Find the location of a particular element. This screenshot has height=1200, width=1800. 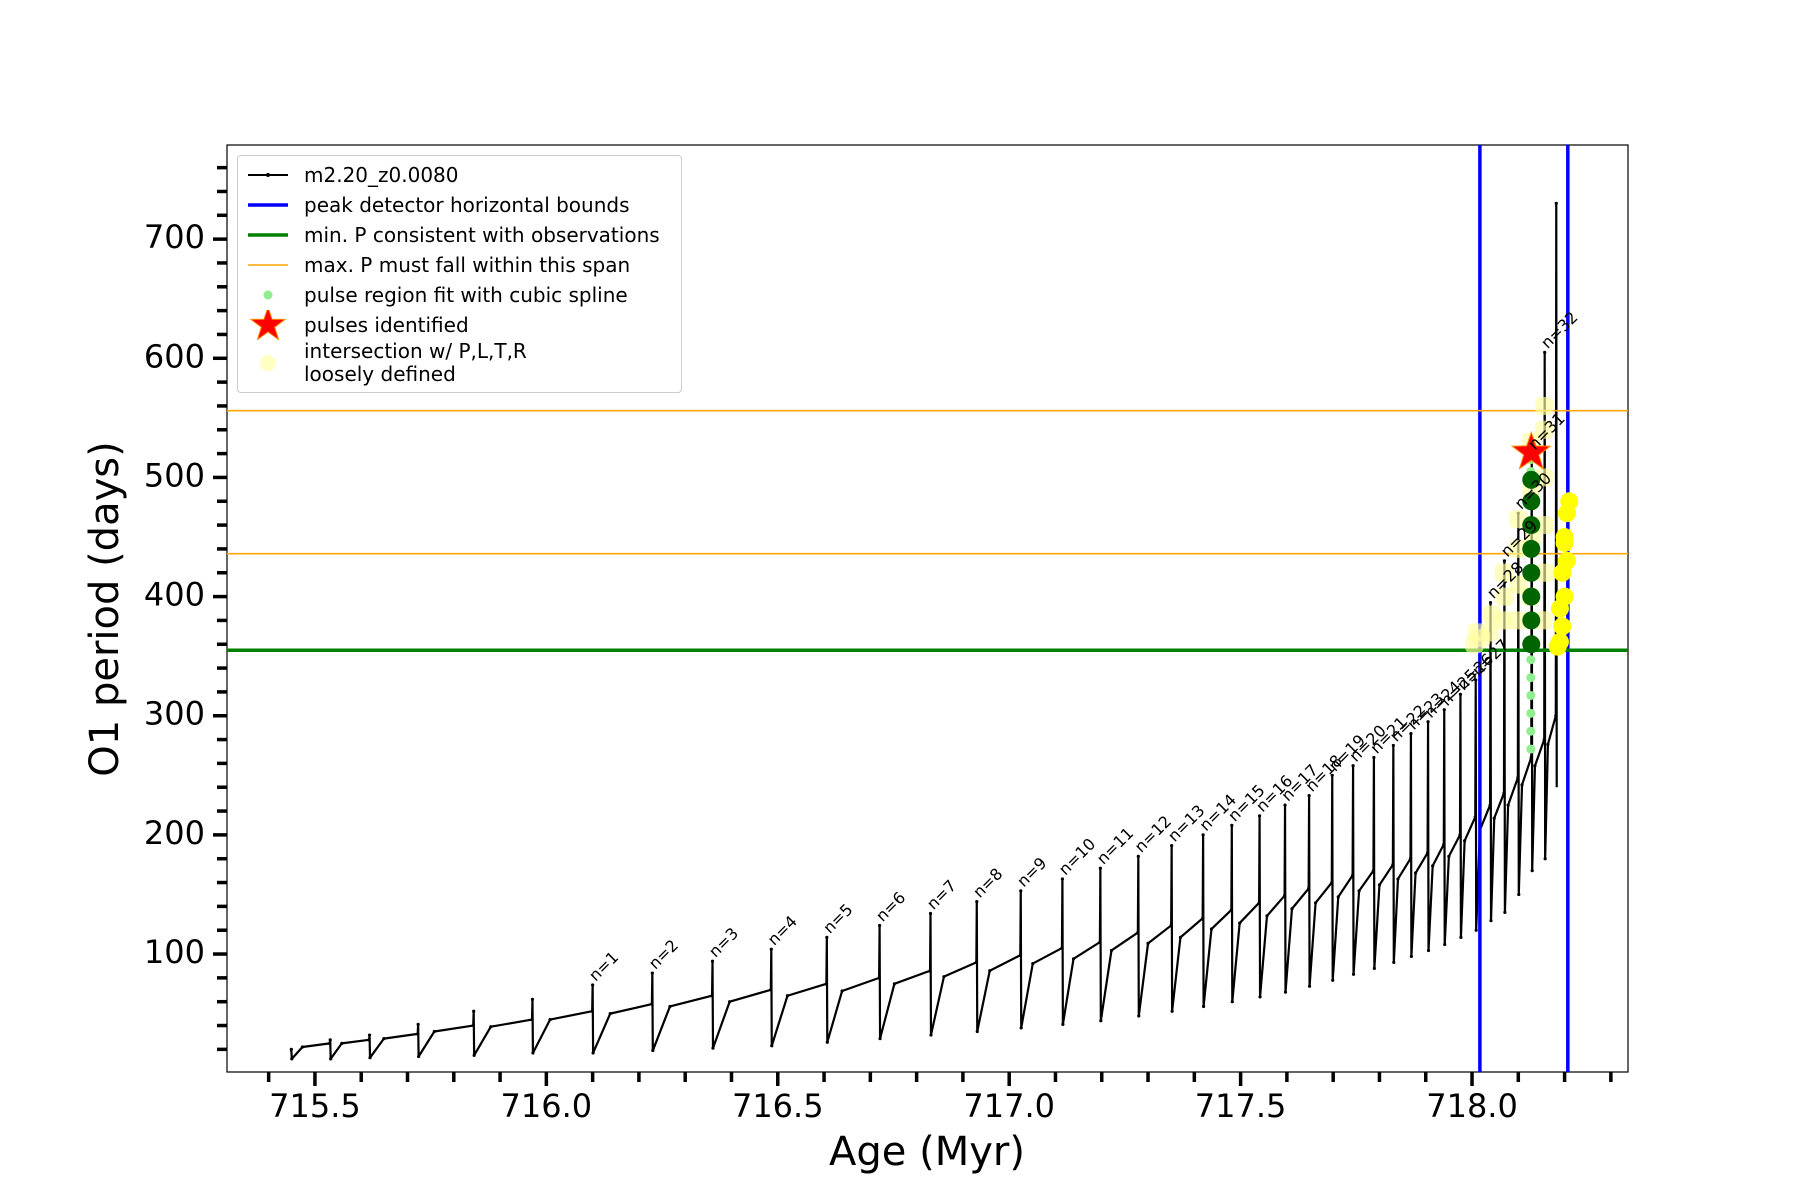

legend-item: peak detector horizontal bounds is located at coordinates (459, 205).